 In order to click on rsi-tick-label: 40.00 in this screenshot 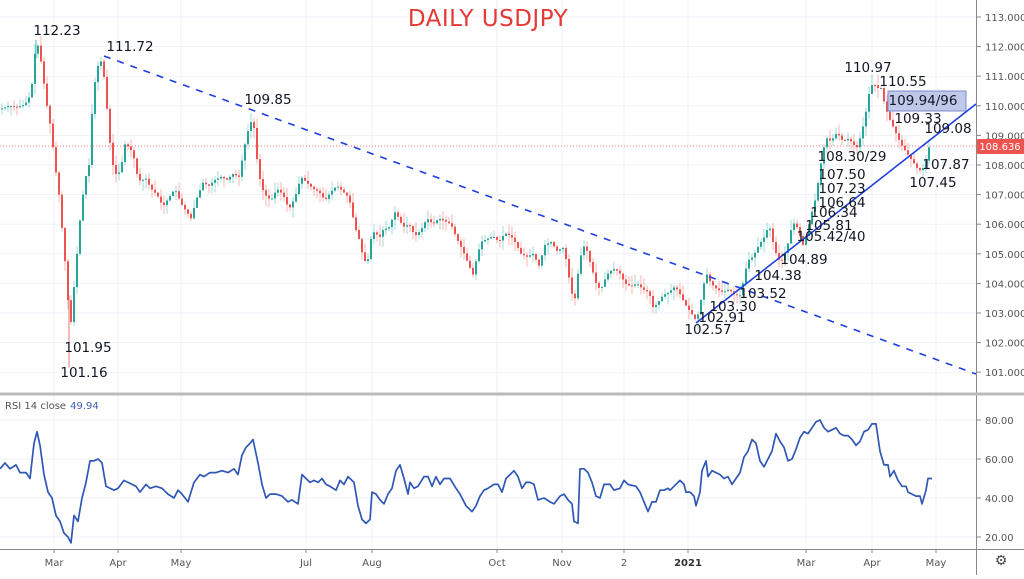, I will do `click(999, 499)`.